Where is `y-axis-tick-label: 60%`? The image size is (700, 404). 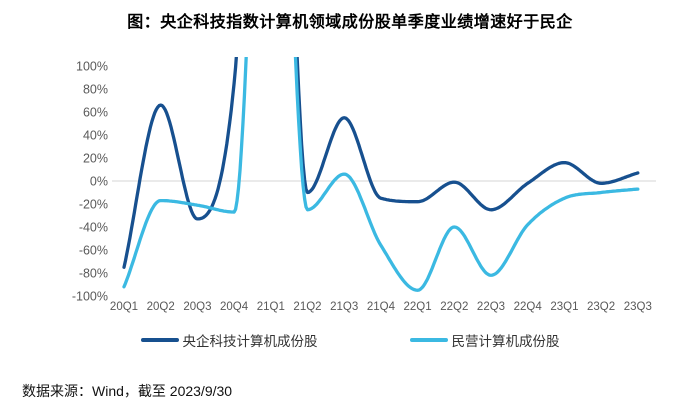
y-axis-tick-label: 60% is located at coordinates (95, 113).